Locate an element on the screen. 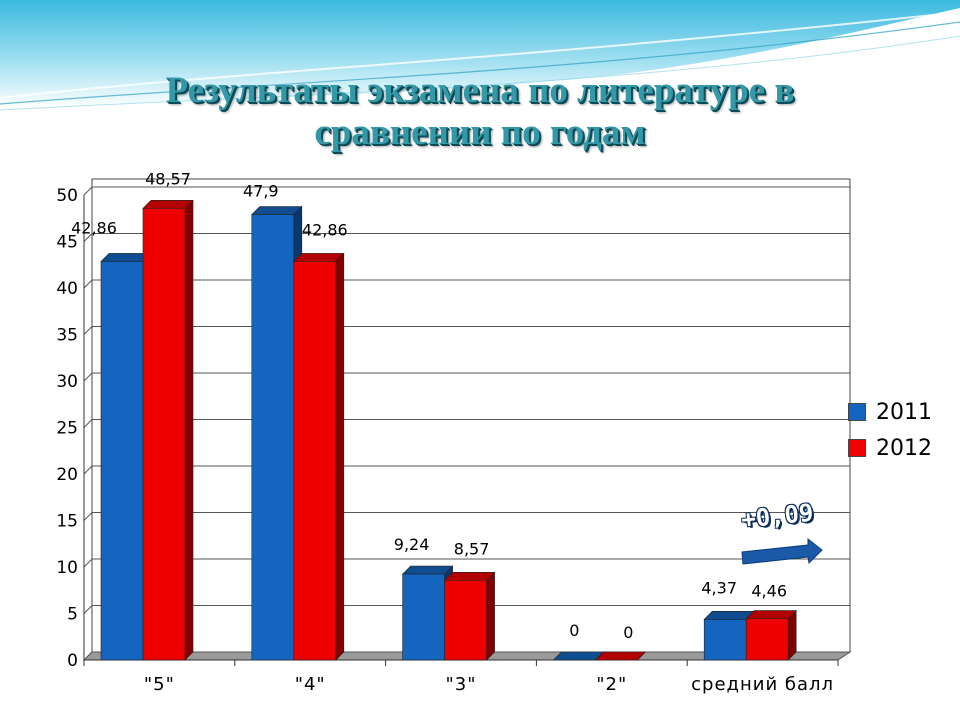 This screenshot has width=960, height=720. y-tick-label: 40 is located at coordinates (67, 289).